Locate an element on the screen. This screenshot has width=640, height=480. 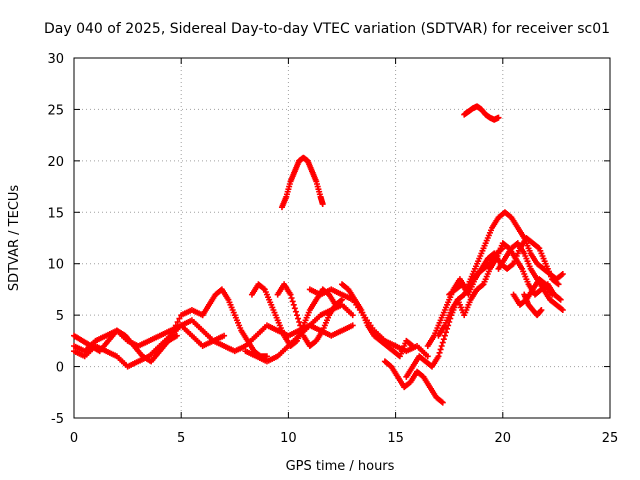
series-track-t is located at coordinates (481, 113).